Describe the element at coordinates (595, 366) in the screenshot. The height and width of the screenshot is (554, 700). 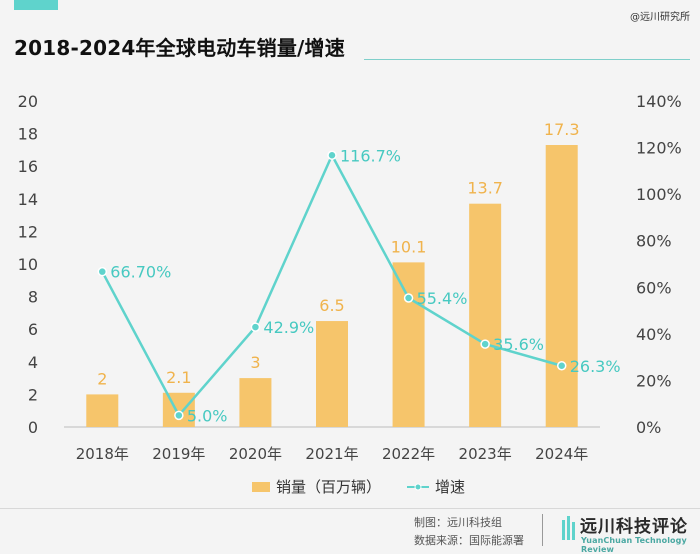
I see `growth-value-label: 26.3%` at that location.